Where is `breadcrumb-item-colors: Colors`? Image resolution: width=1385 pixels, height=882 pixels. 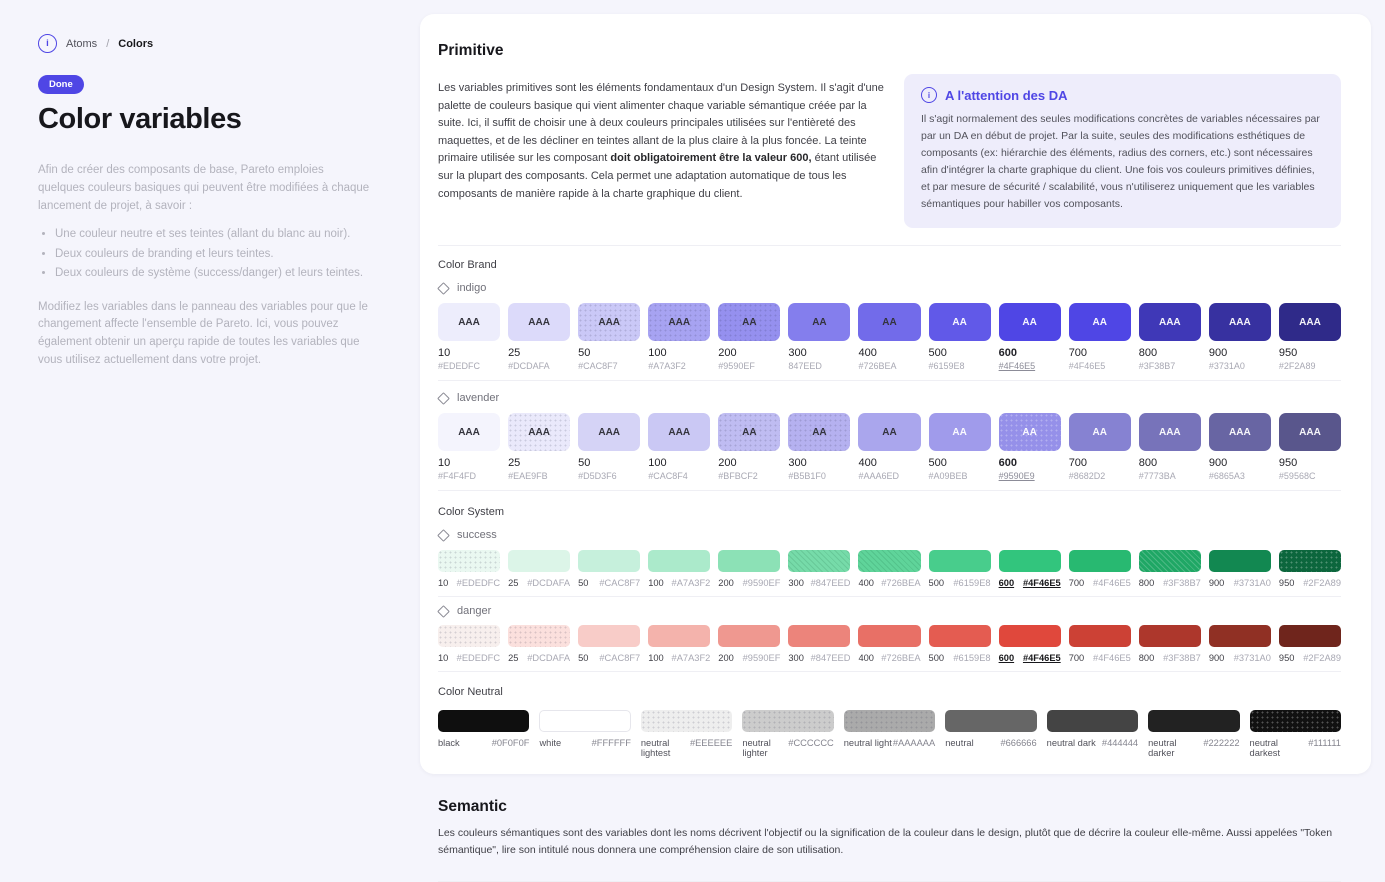
breadcrumb-item-colors: Colors is located at coordinates (136, 43).